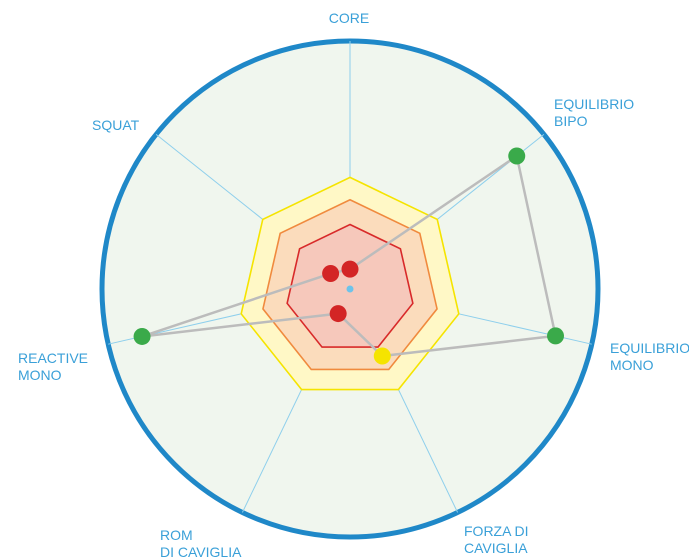  What do you see at coordinates (116, 125) in the screenshot?
I see `axis-label: SQUAT` at bounding box center [116, 125].